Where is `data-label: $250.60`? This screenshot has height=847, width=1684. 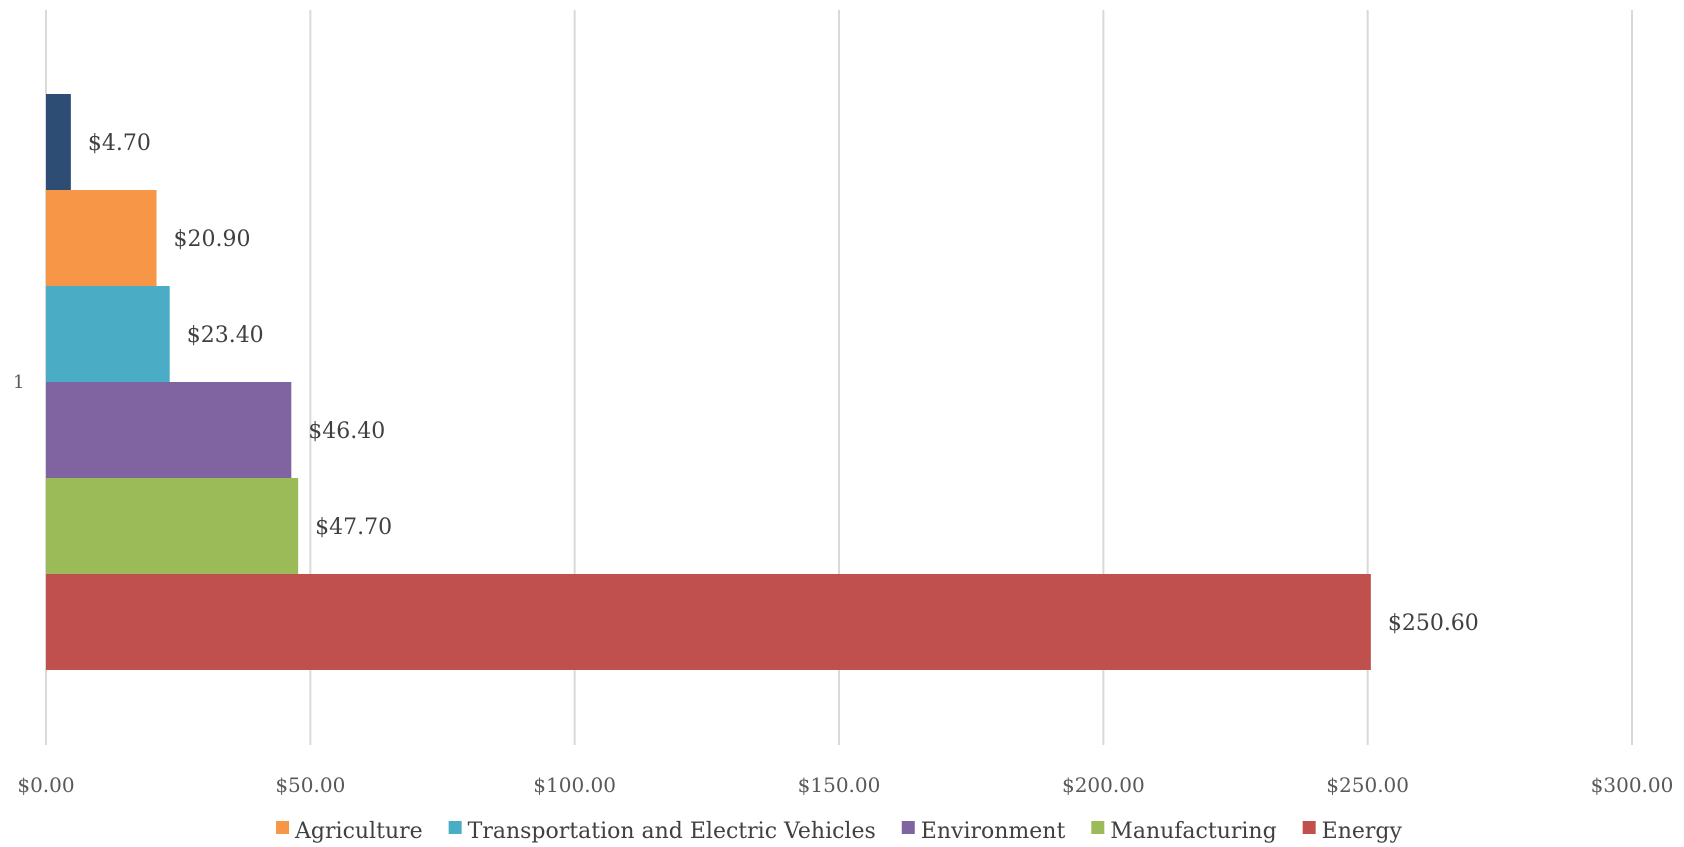 data-label: $250.60 is located at coordinates (1433, 623).